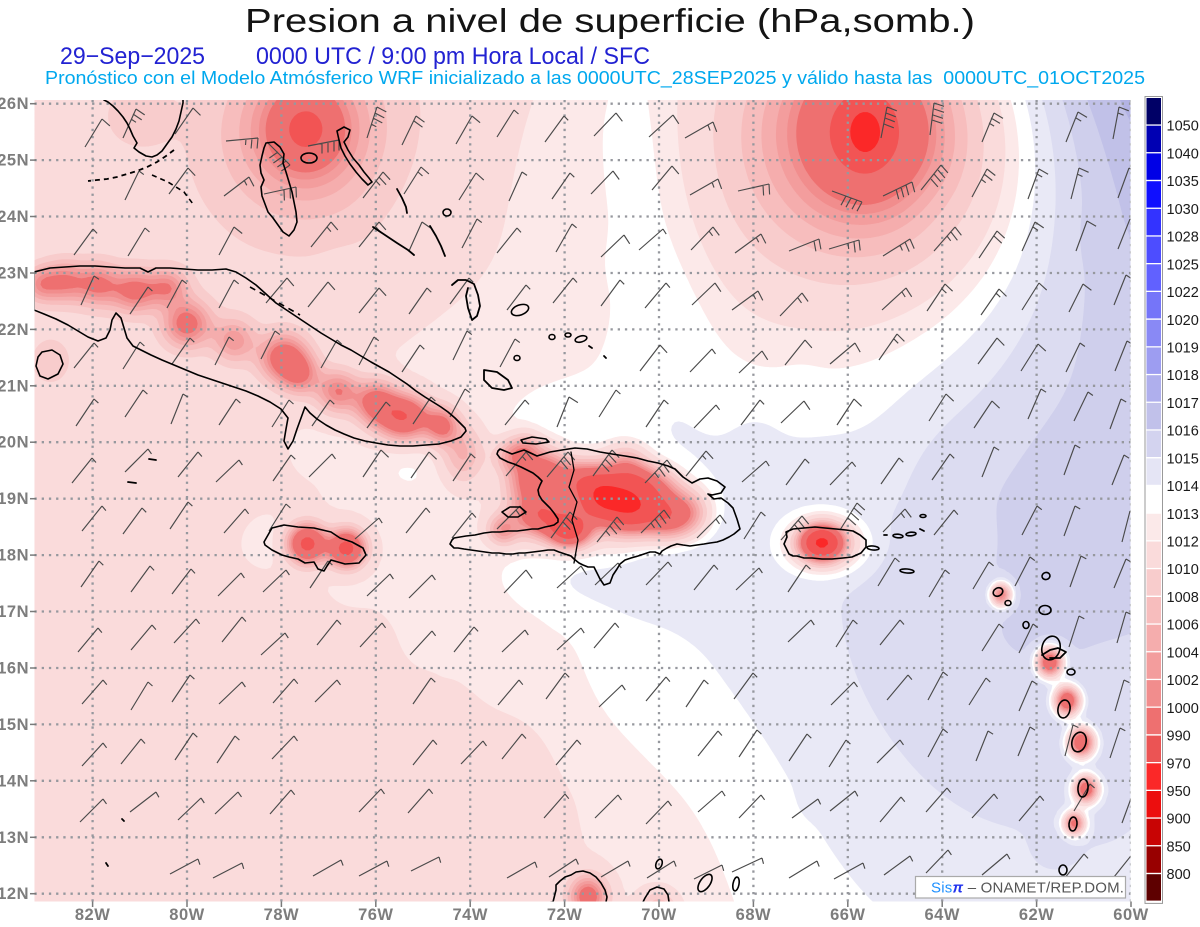 This screenshot has width=1200, height=927. Describe the element at coordinates (564, 915) in the screenshot. I see `svg-text: 72W` at that location.